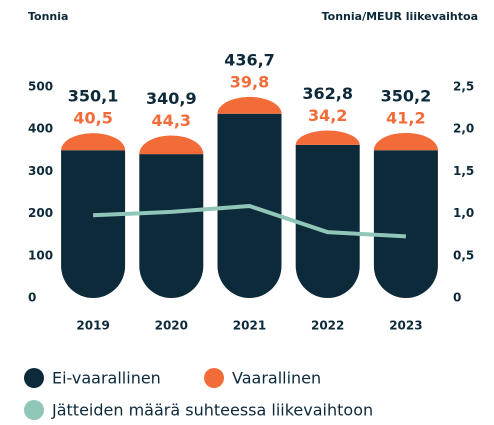 Image resolution: width=494 pixels, height=425 pixels. What do you see at coordinates (463, 129) in the screenshot?
I see `y2-tick-label: 2,0` at bounding box center [463, 129].